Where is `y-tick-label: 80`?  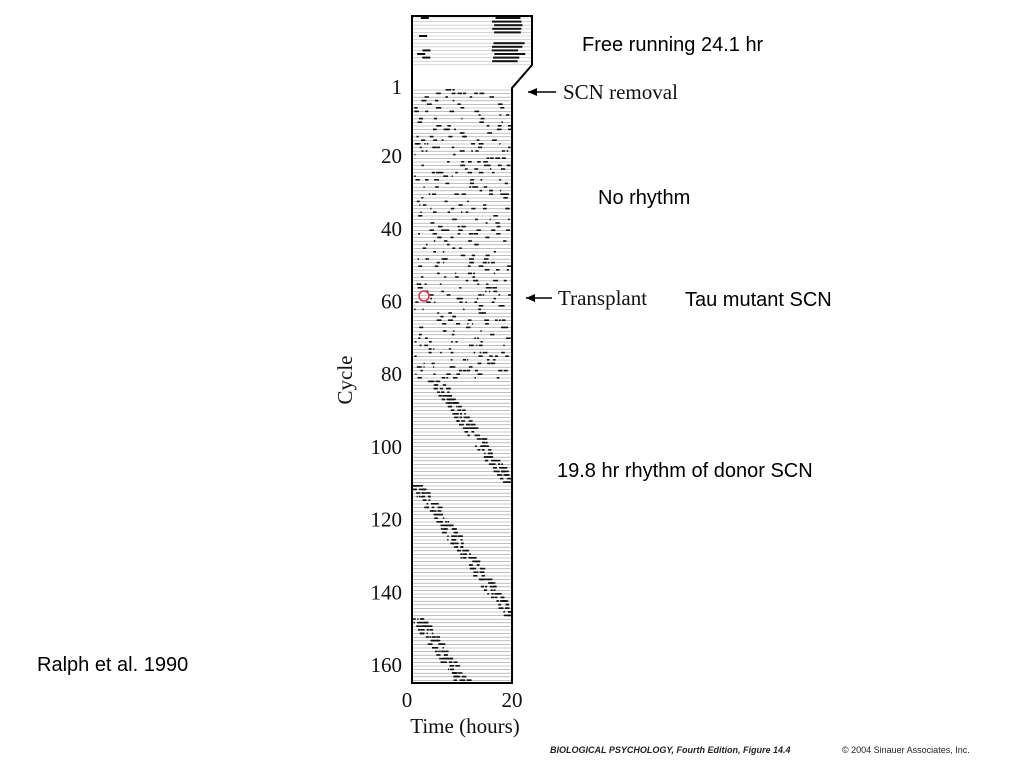 y-tick-label: 80 is located at coordinates (391, 374).